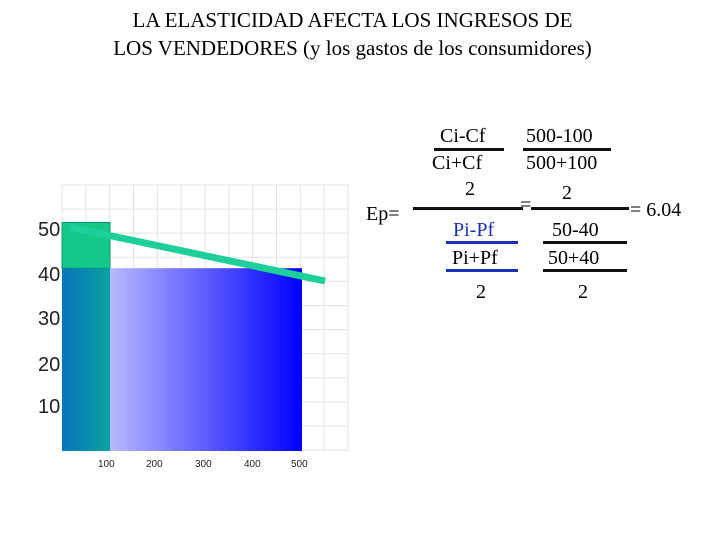  Describe the element at coordinates (49, 230) in the screenshot. I see `y-tick-label: 50` at that location.